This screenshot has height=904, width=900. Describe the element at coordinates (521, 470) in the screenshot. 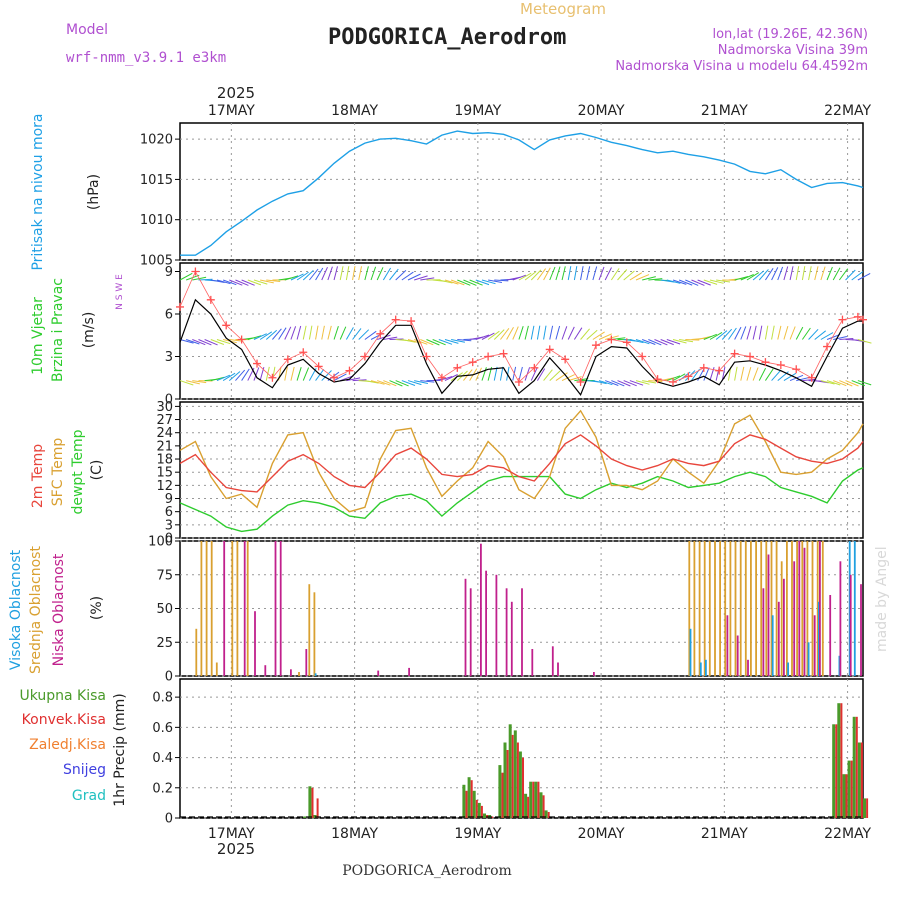

I see `panel-temperature-frame` at that location.